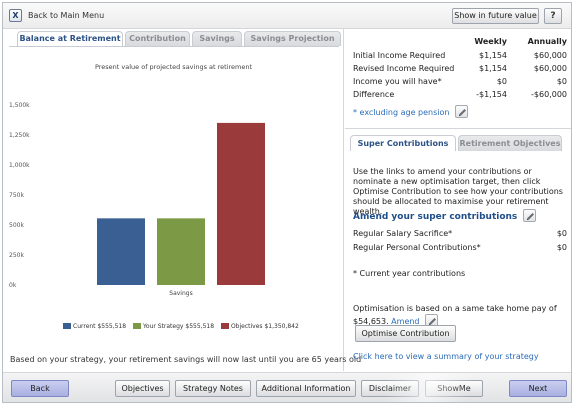  What do you see at coordinates (399, 55) in the screenshot?
I see `summary-label: Initial Income Required` at bounding box center [399, 55].